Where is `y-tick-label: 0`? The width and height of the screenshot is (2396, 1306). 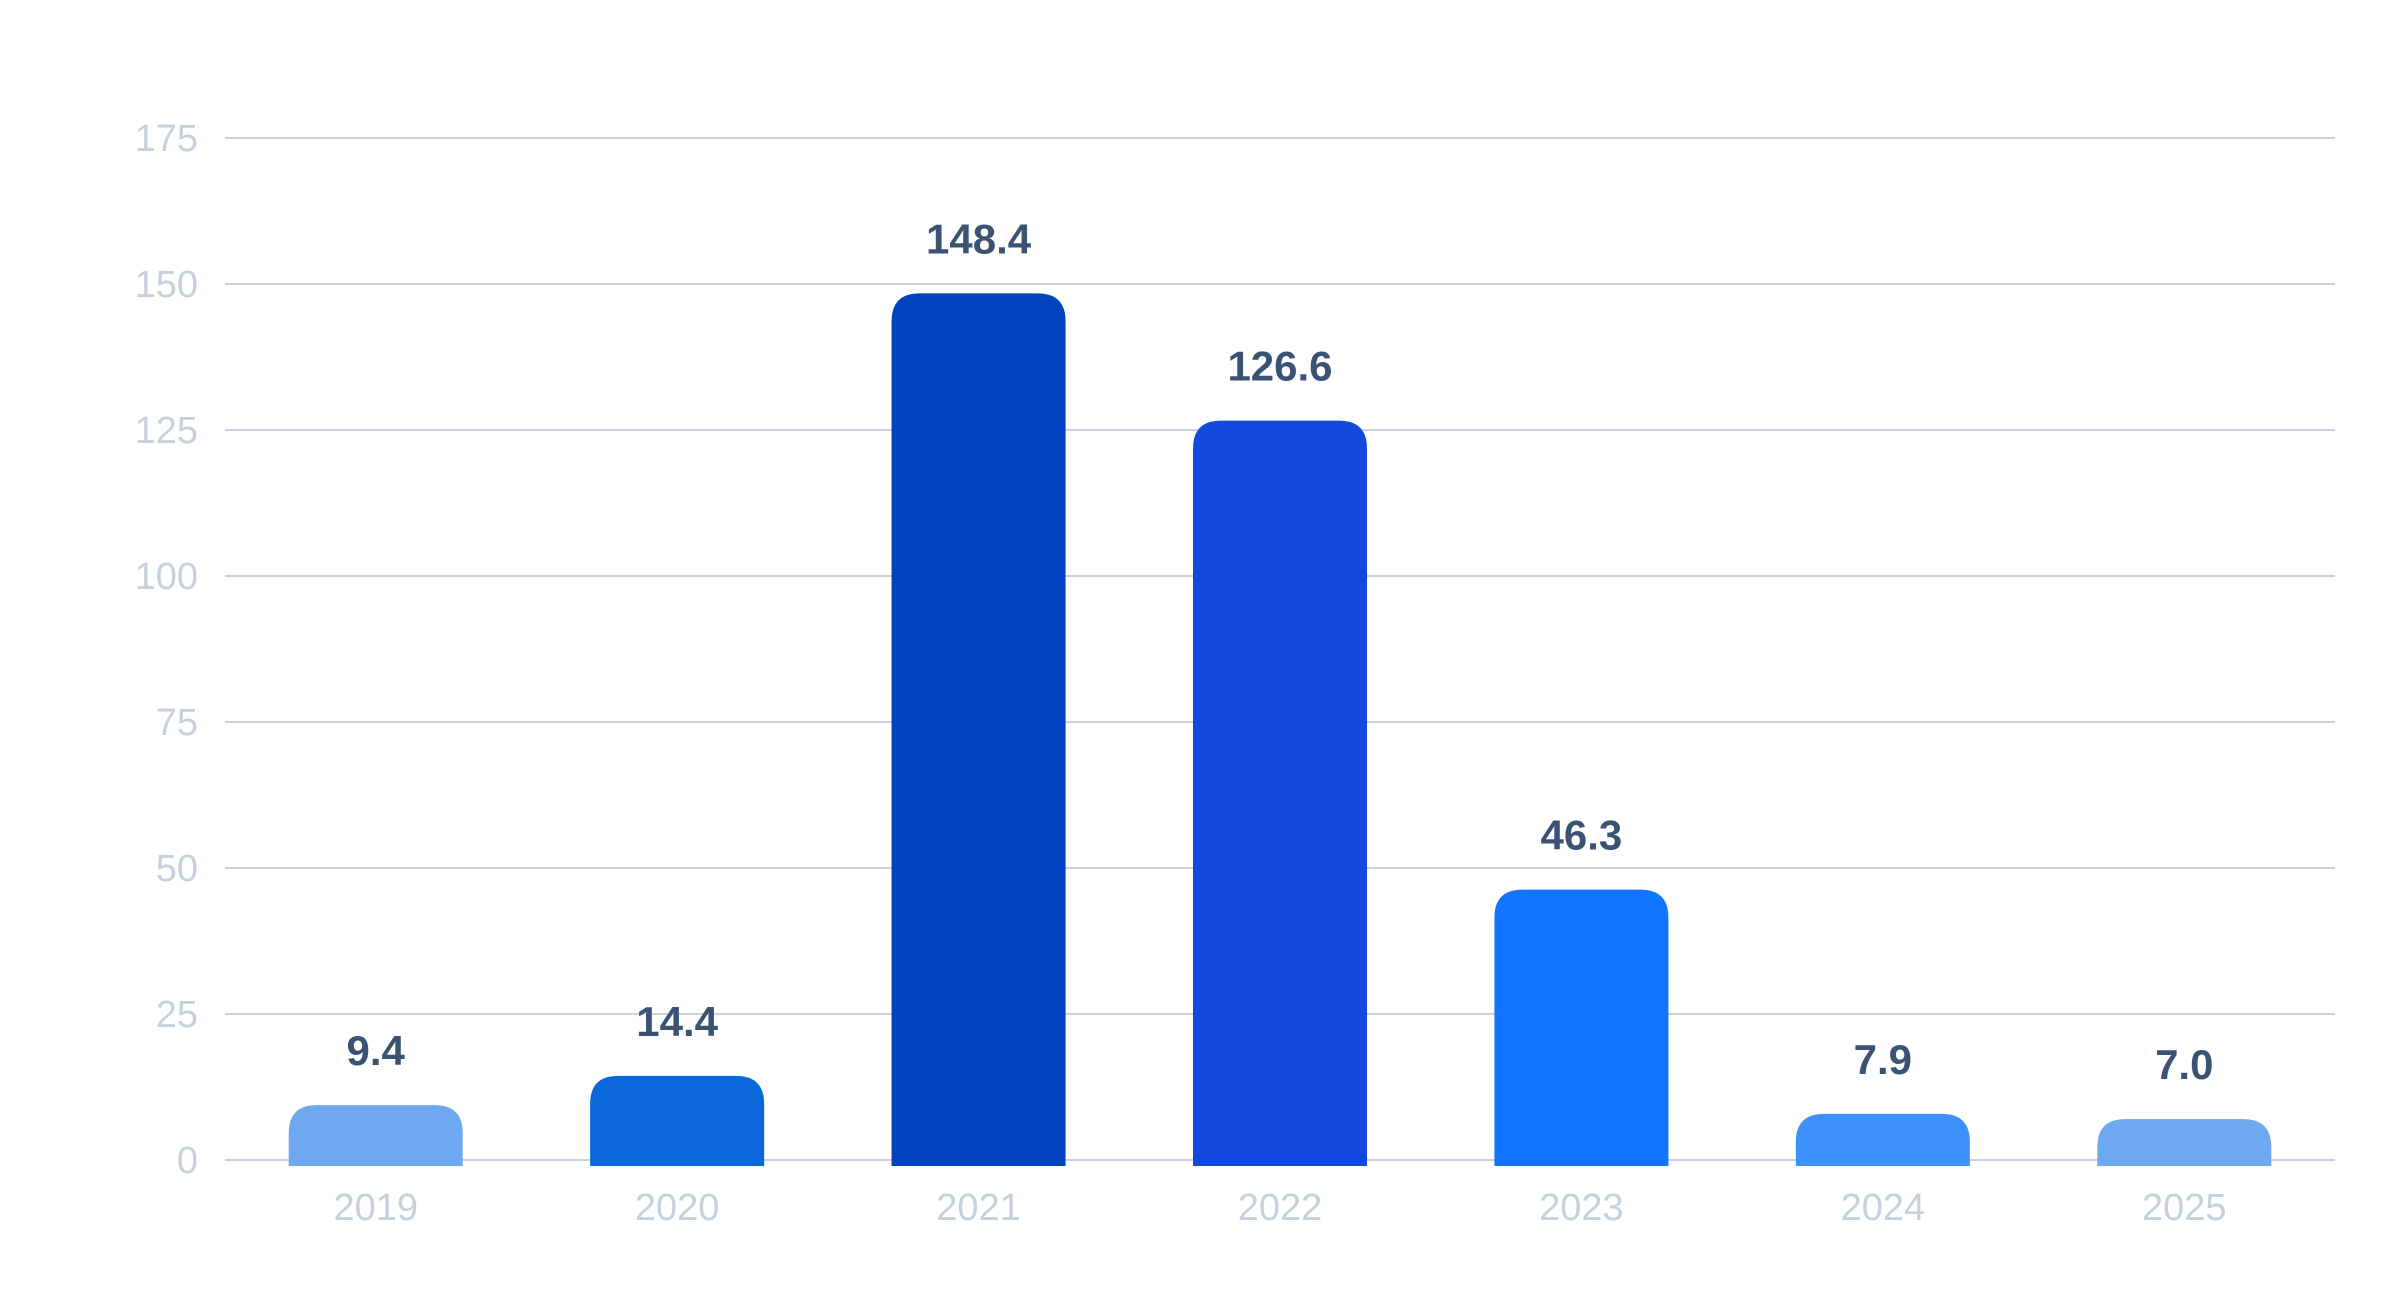 y-tick-label: 0 is located at coordinates (187, 1161).